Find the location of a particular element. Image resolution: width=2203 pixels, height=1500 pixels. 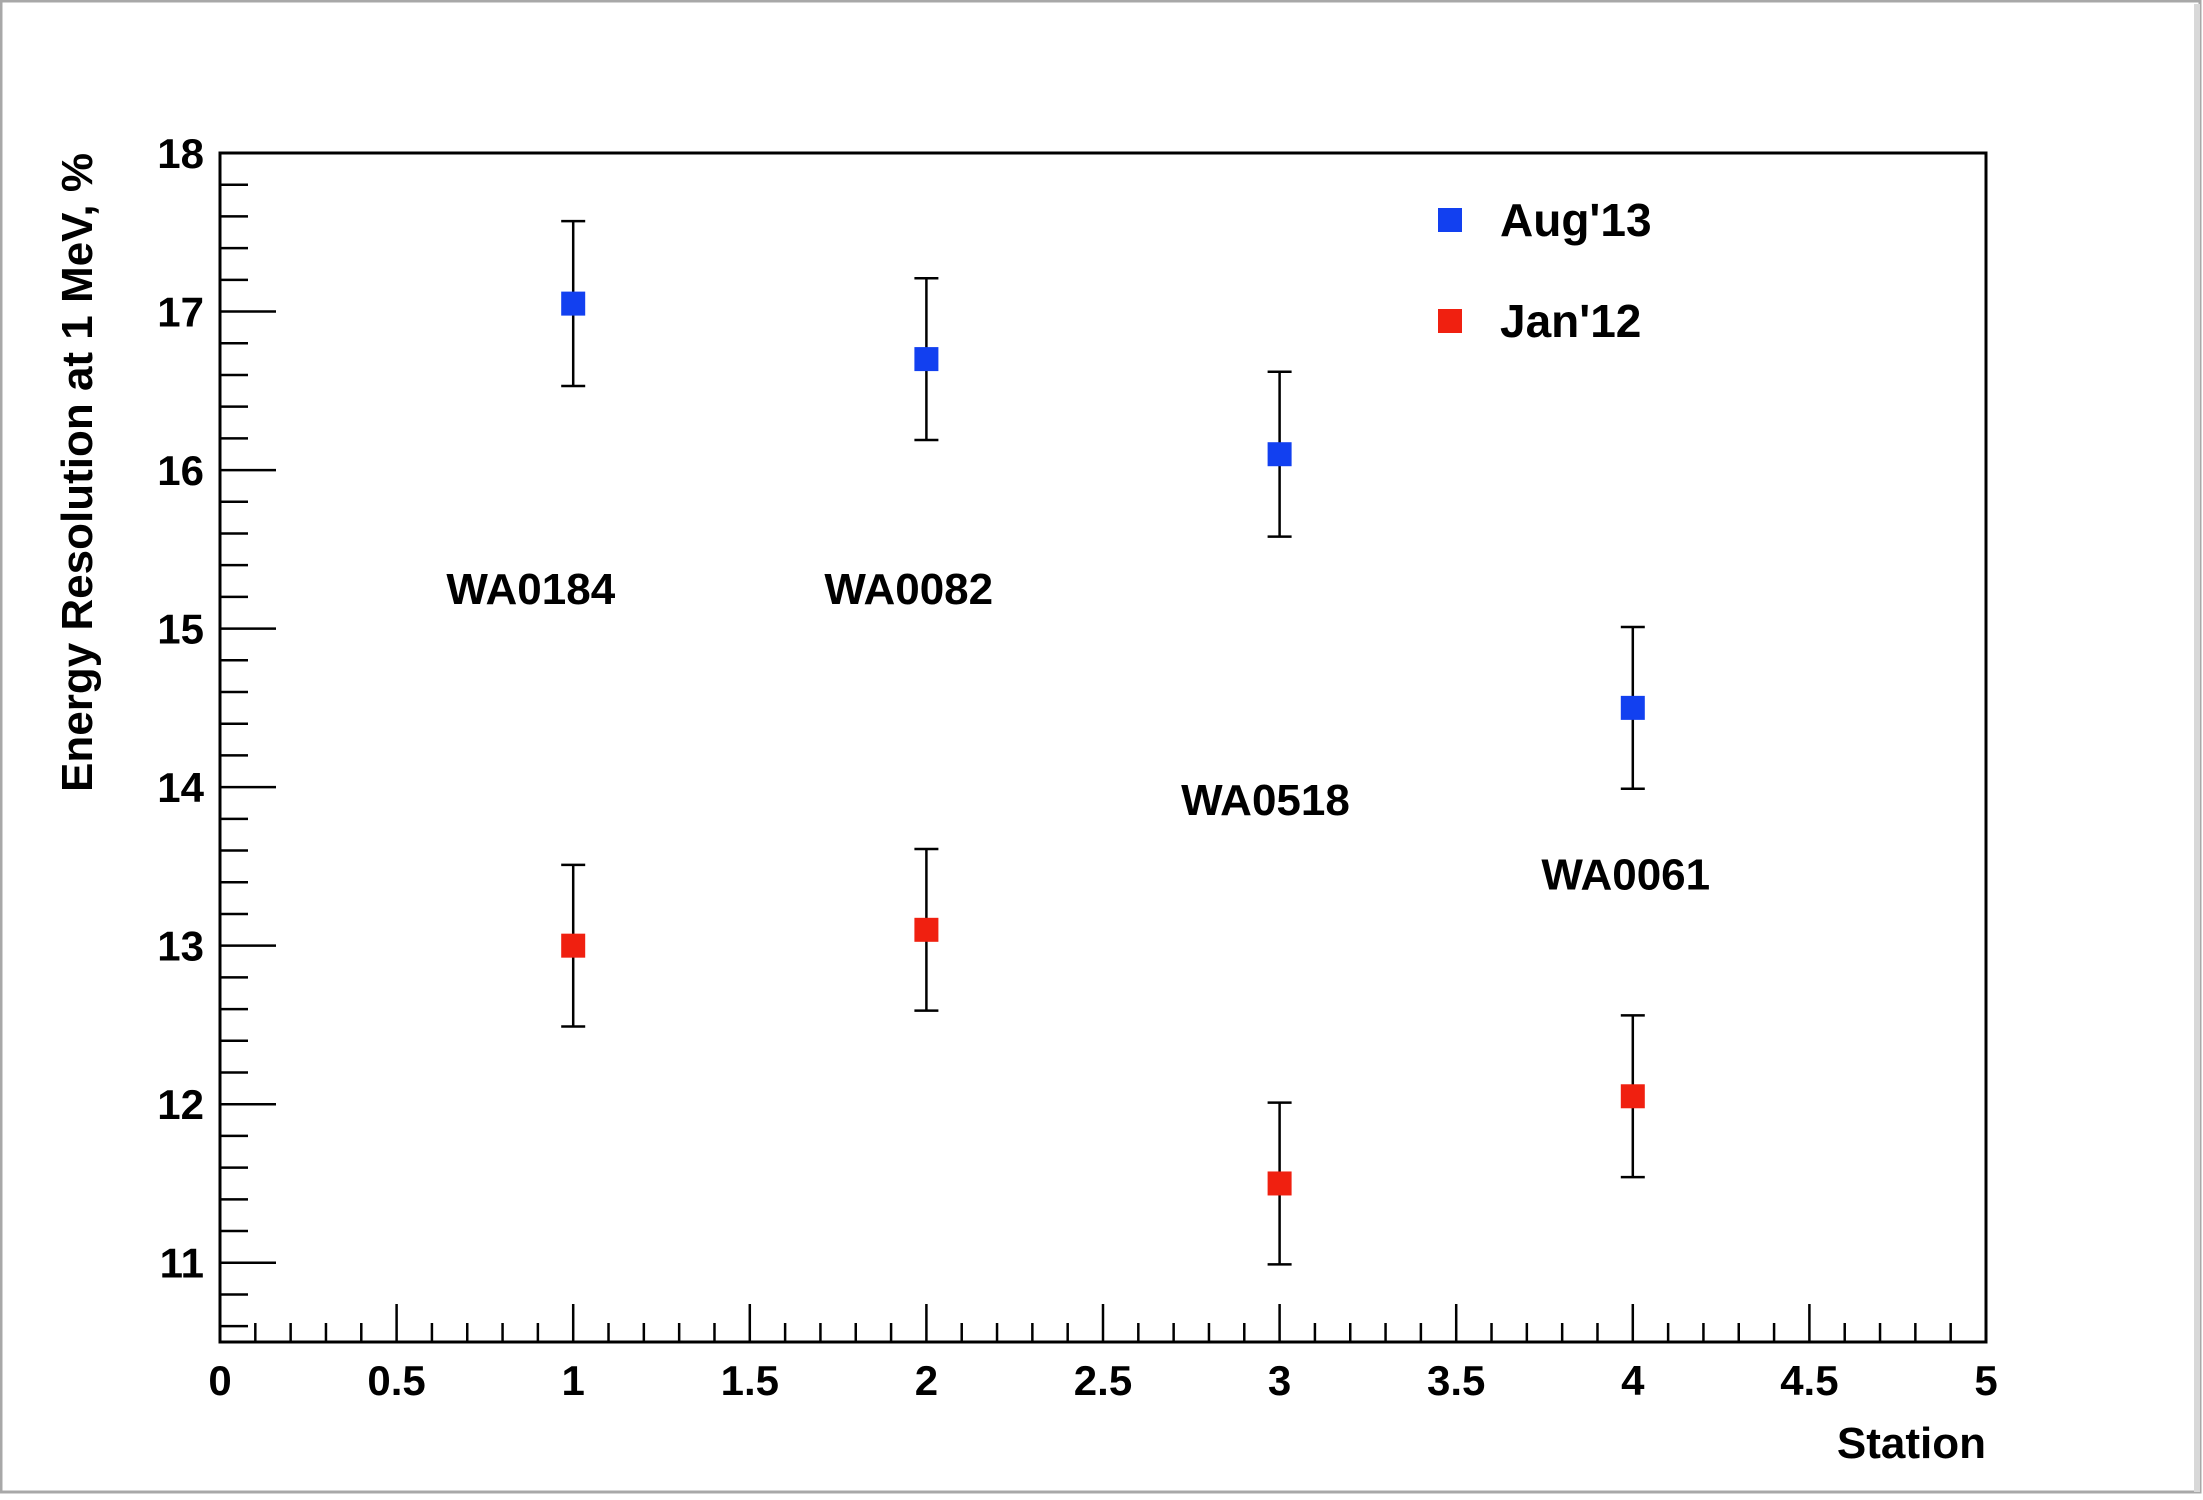

legend-label: Jan'12 is located at coordinates (1570, 321).